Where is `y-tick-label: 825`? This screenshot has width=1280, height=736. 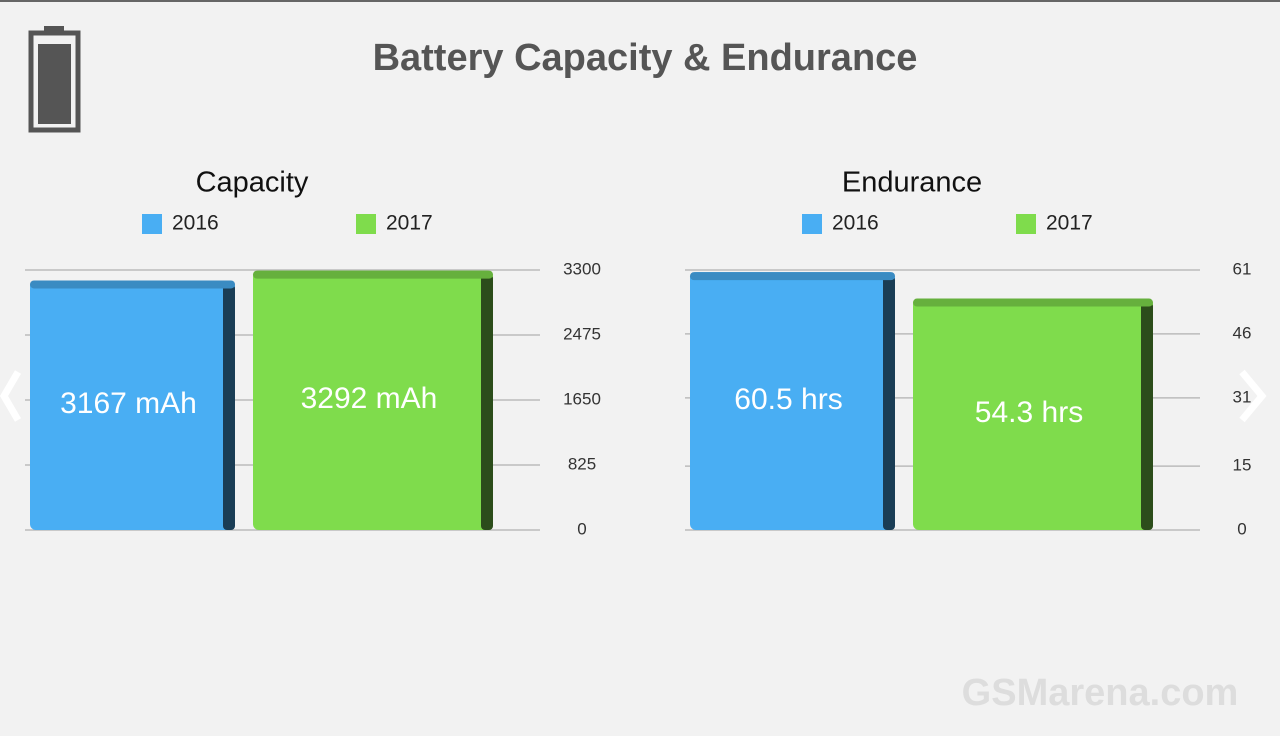
y-tick-label: 825 is located at coordinates (582, 463).